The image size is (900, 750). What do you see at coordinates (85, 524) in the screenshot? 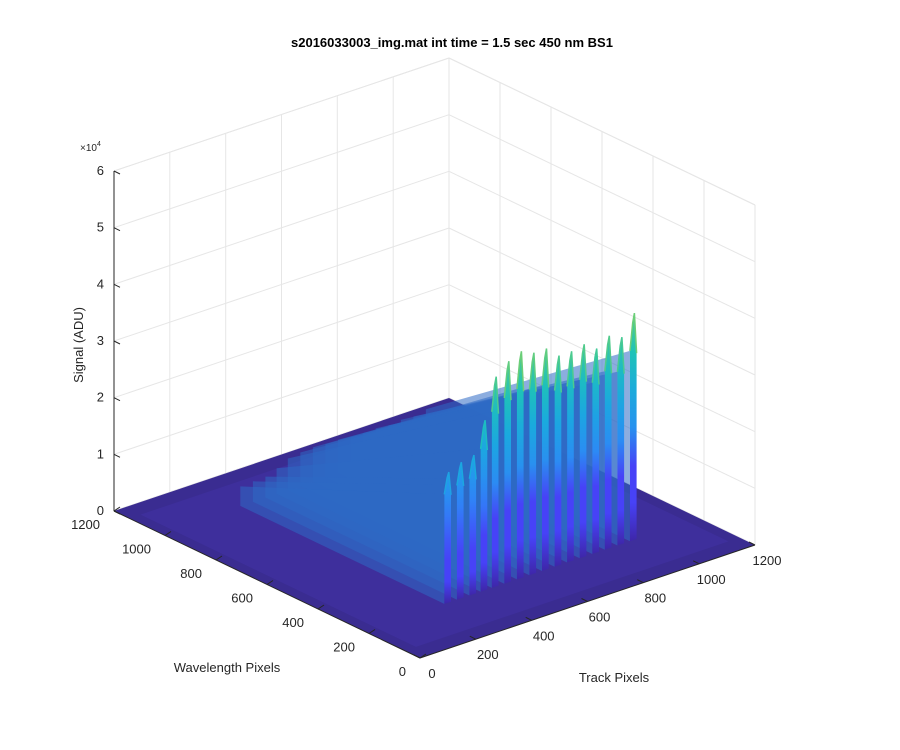
I see `y-tick-label: 1200` at bounding box center [85, 524].